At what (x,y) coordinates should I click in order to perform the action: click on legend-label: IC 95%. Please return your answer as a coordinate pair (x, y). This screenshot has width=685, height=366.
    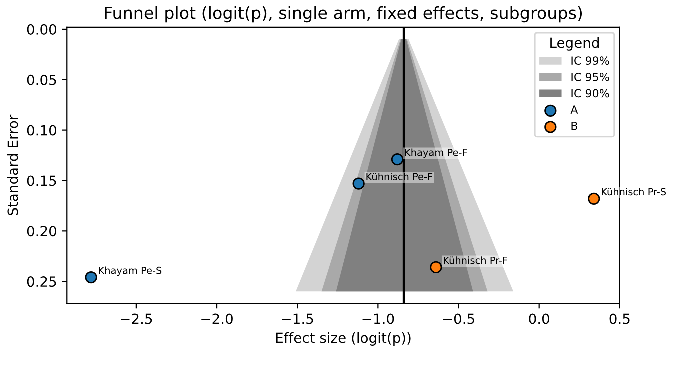
    Looking at the image, I should click on (591, 77).